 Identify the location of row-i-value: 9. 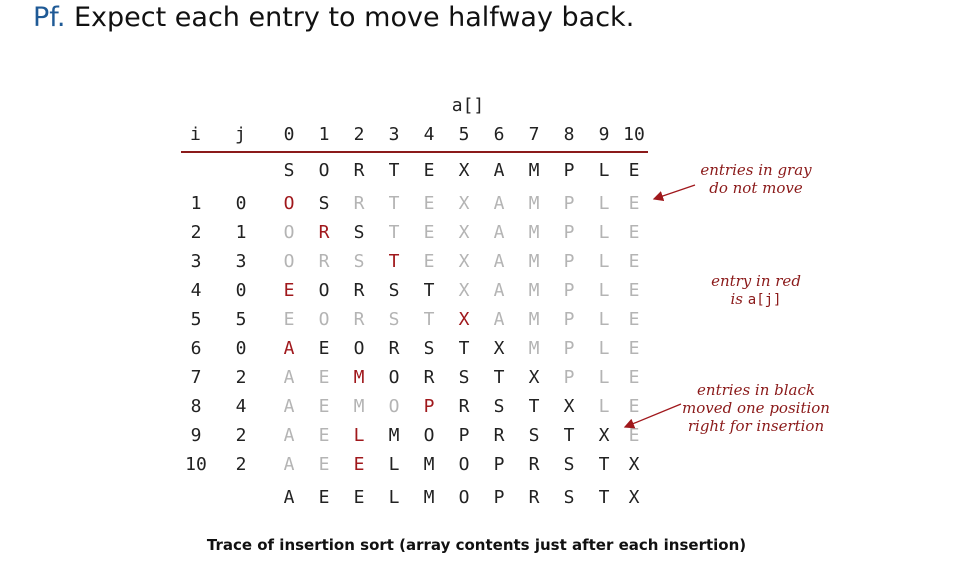
(196, 435).